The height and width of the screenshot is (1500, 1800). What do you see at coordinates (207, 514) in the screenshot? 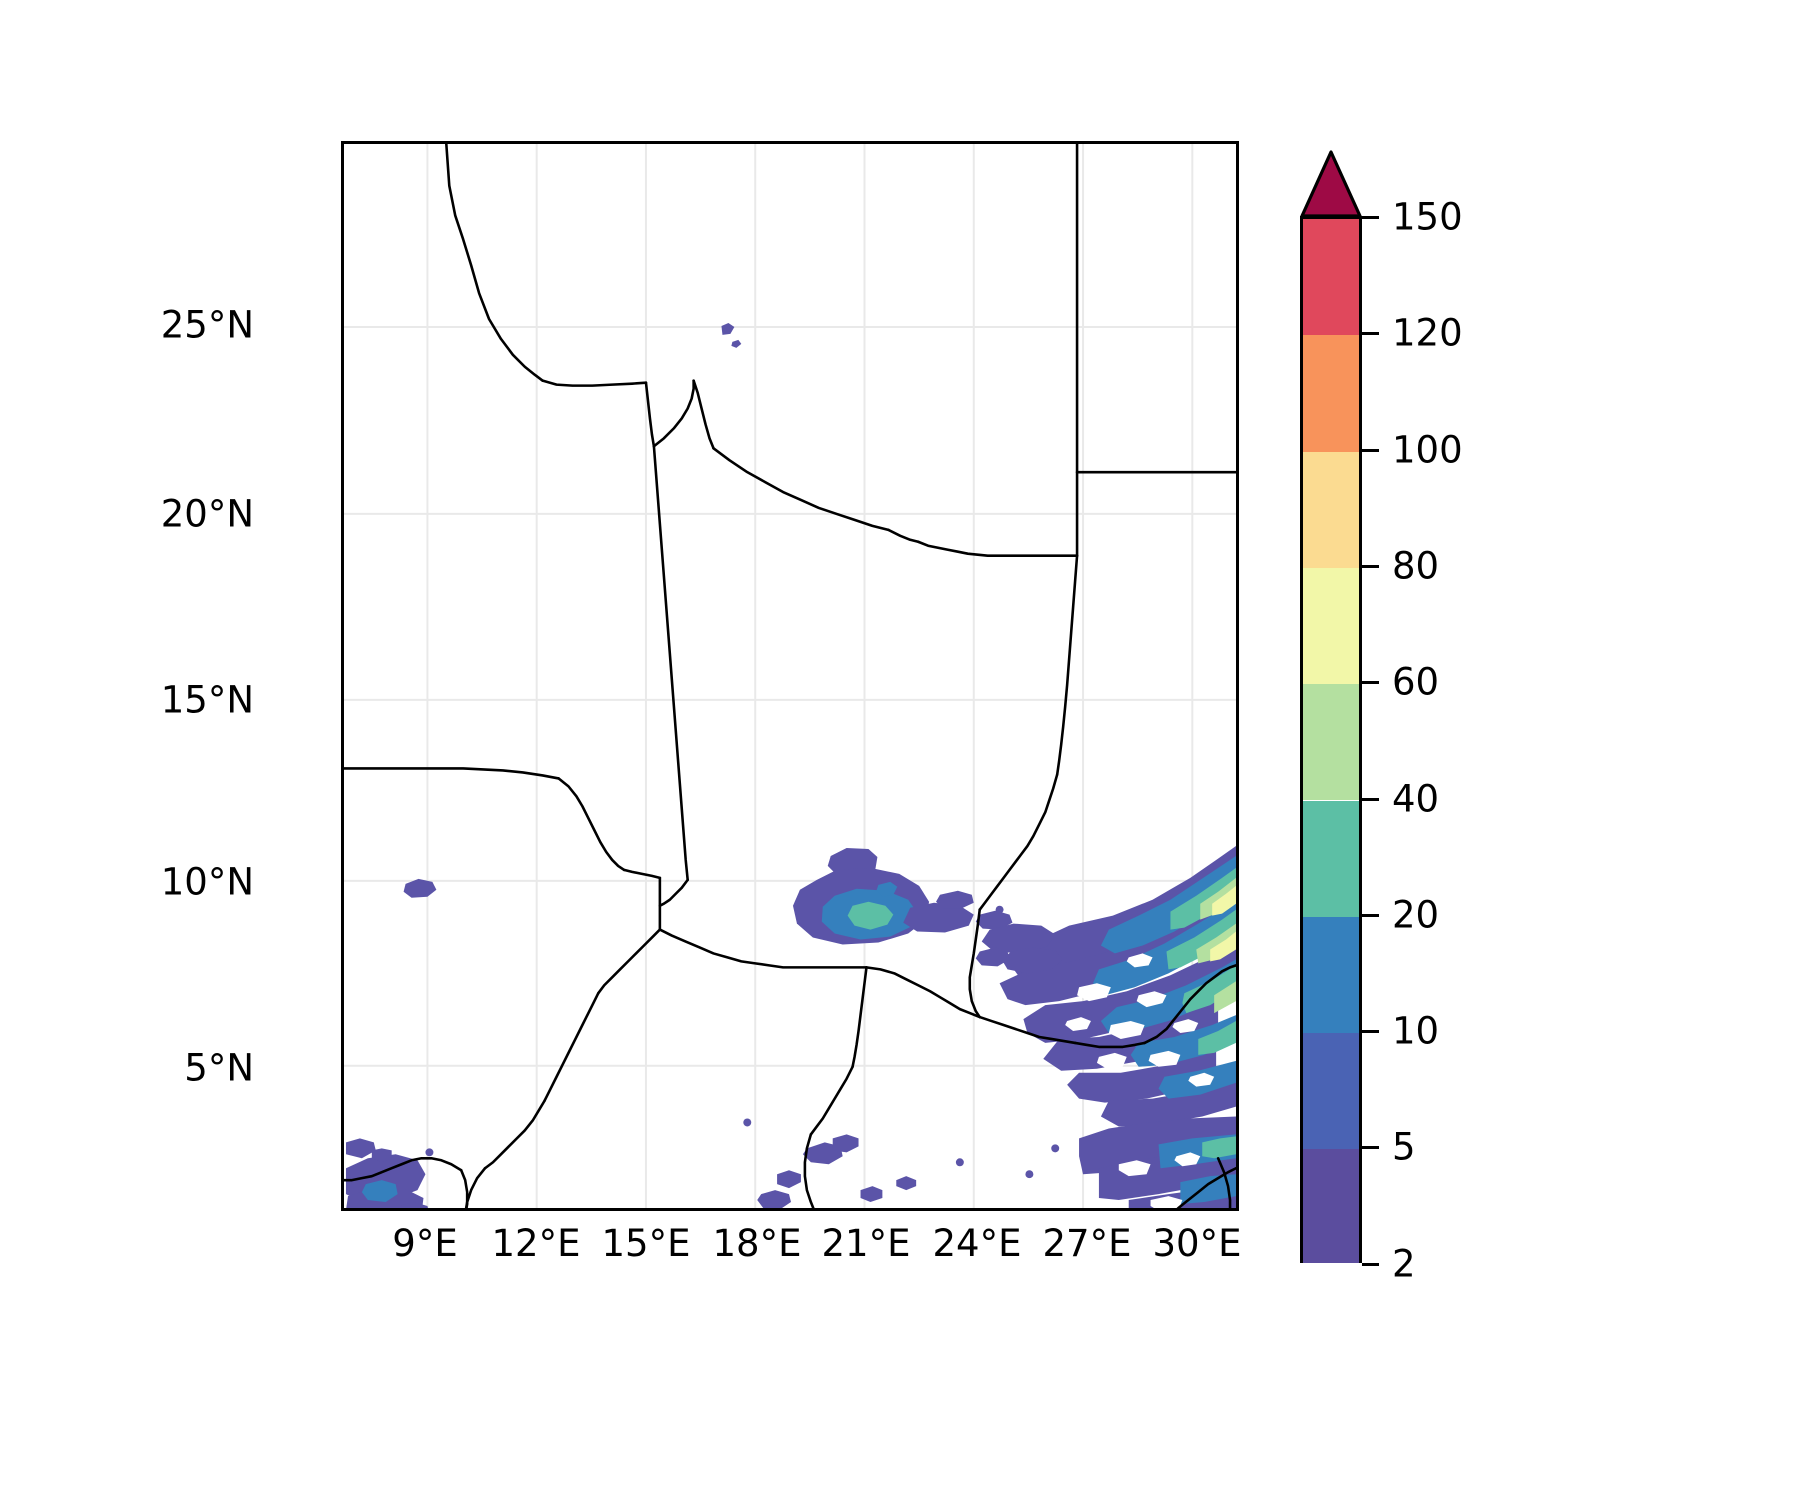
I see `ytick-label-20N: 20°N` at bounding box center [207, 514].